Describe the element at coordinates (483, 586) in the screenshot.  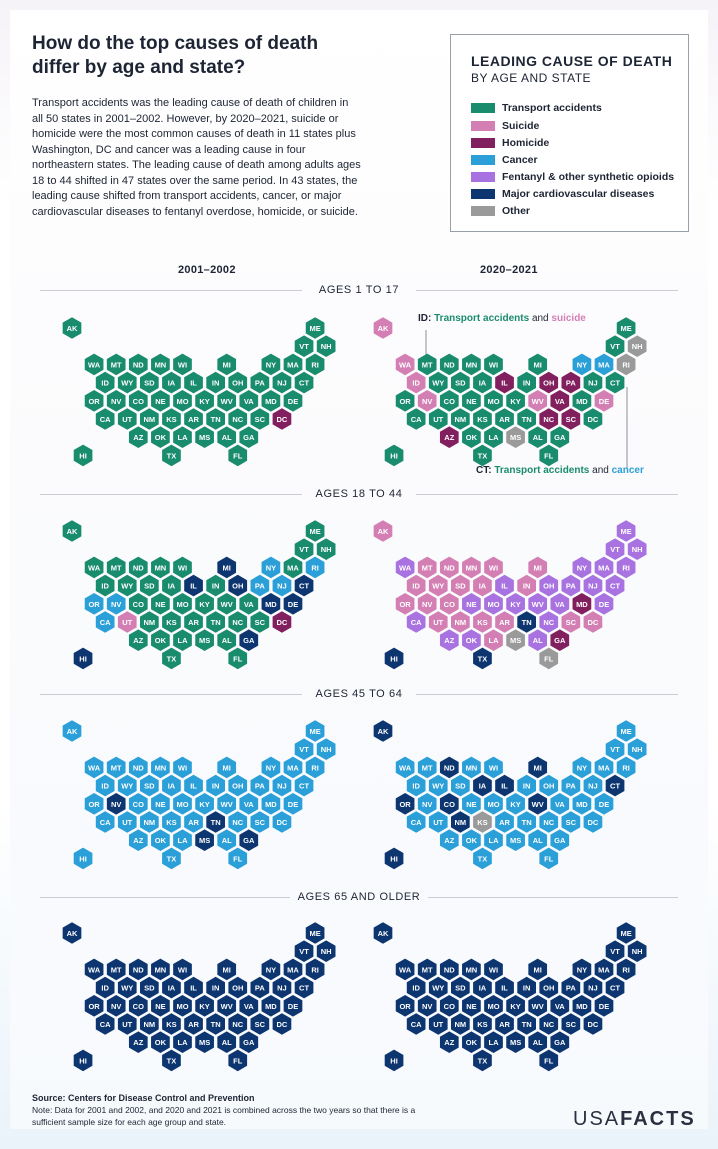
I see `hex-label: IA` at that location.